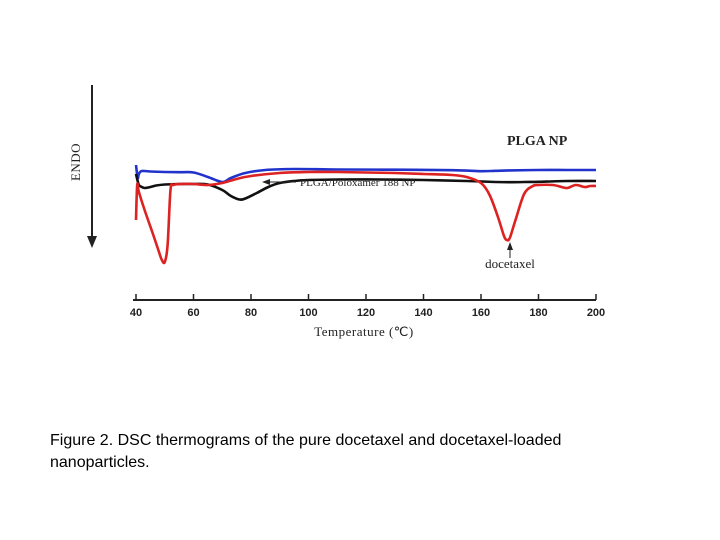 The image size is (720, 540). Describe the element at coordinates (136, 313) in the screenshot. I see `x-tick-label: 40` at that location.